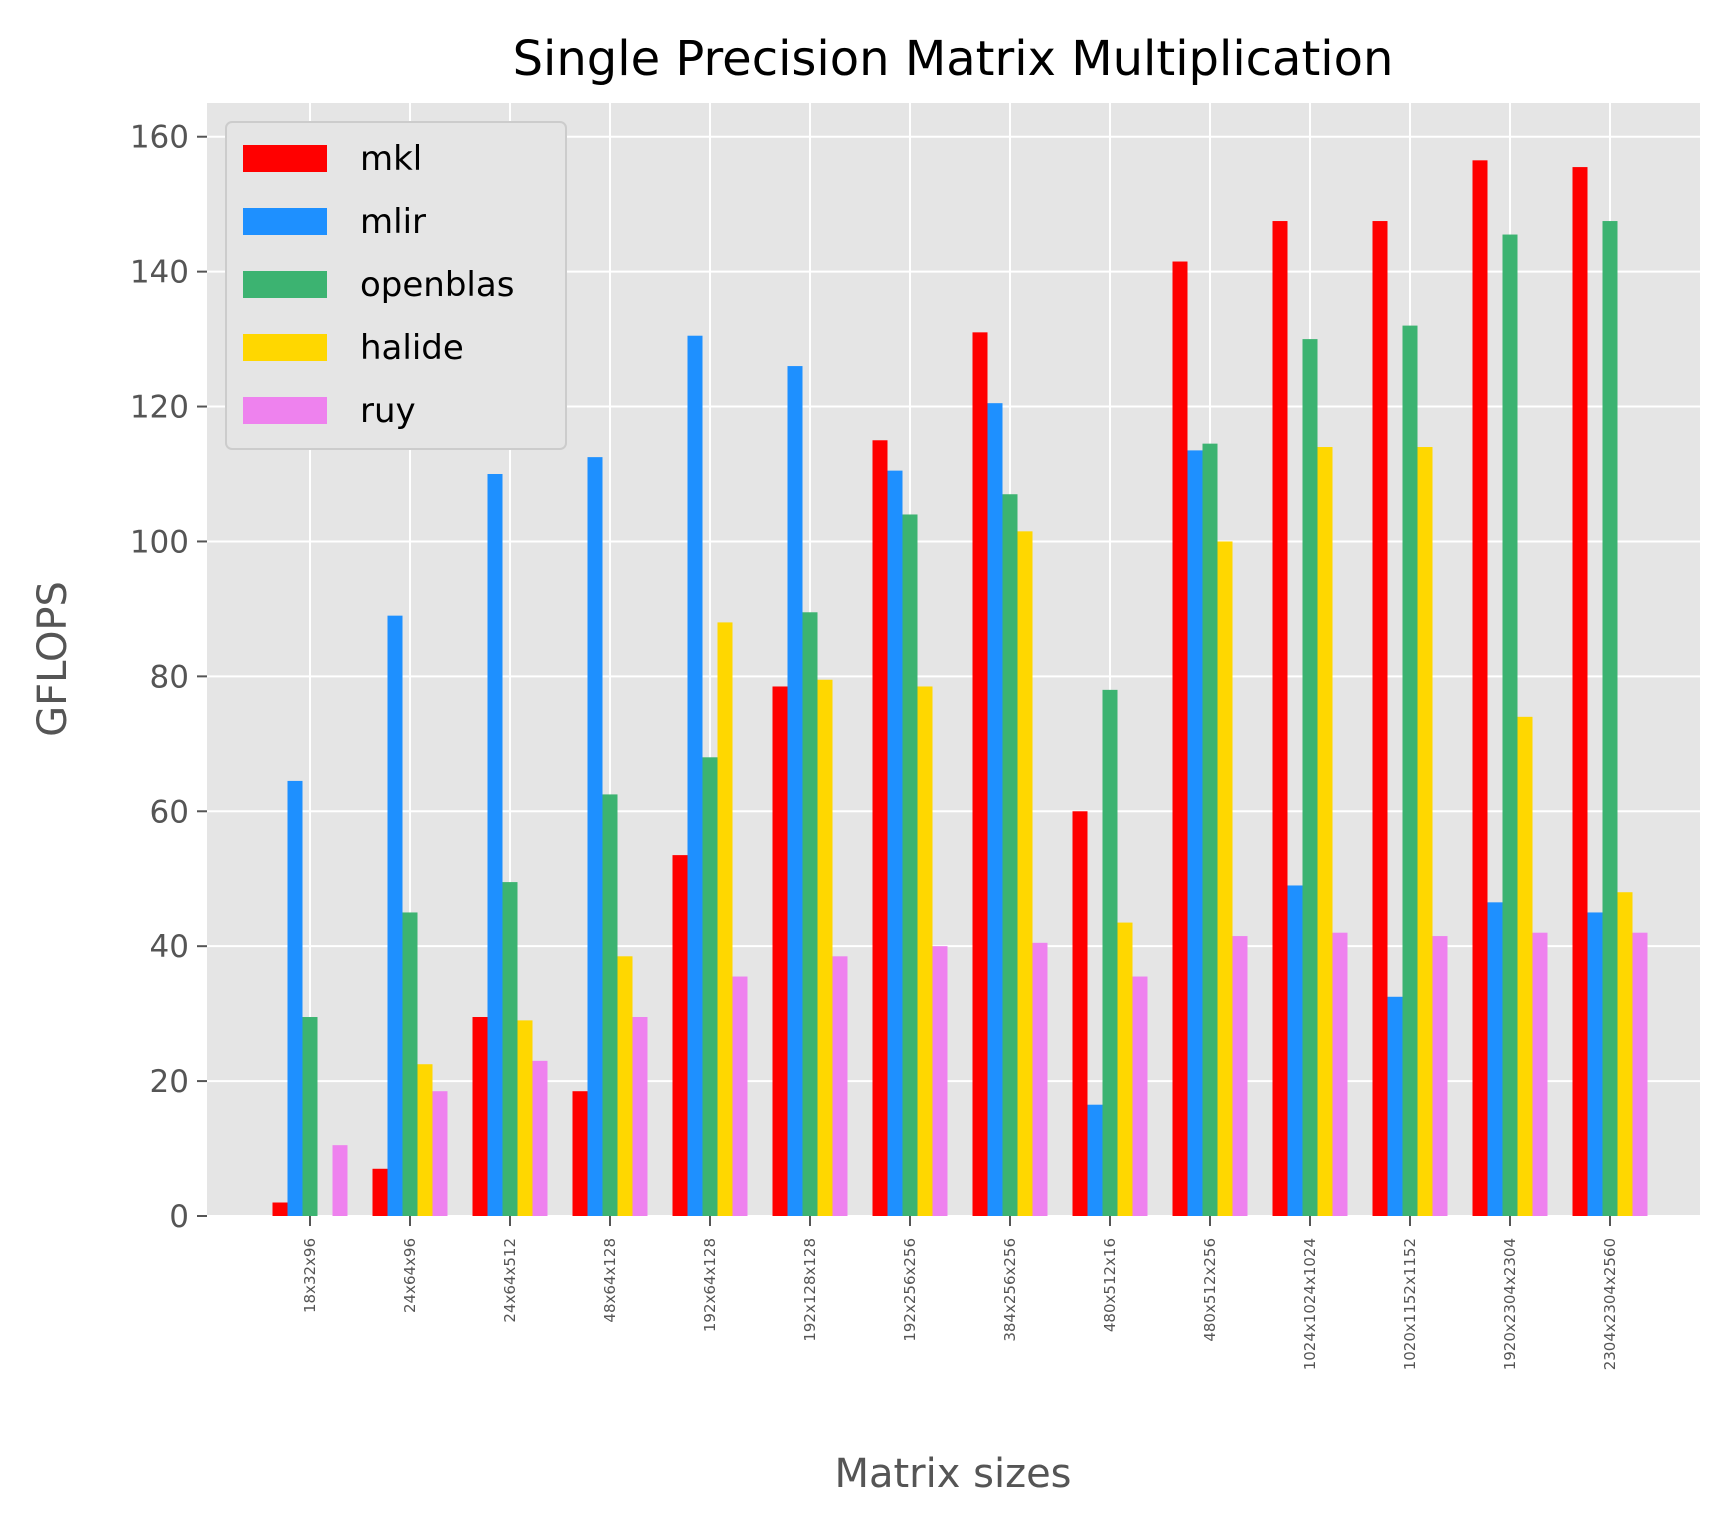 The height and width of the screenshot is (1517, 1721). I want to click on x-tick-label: 192x256x256, so click(910, 1290).